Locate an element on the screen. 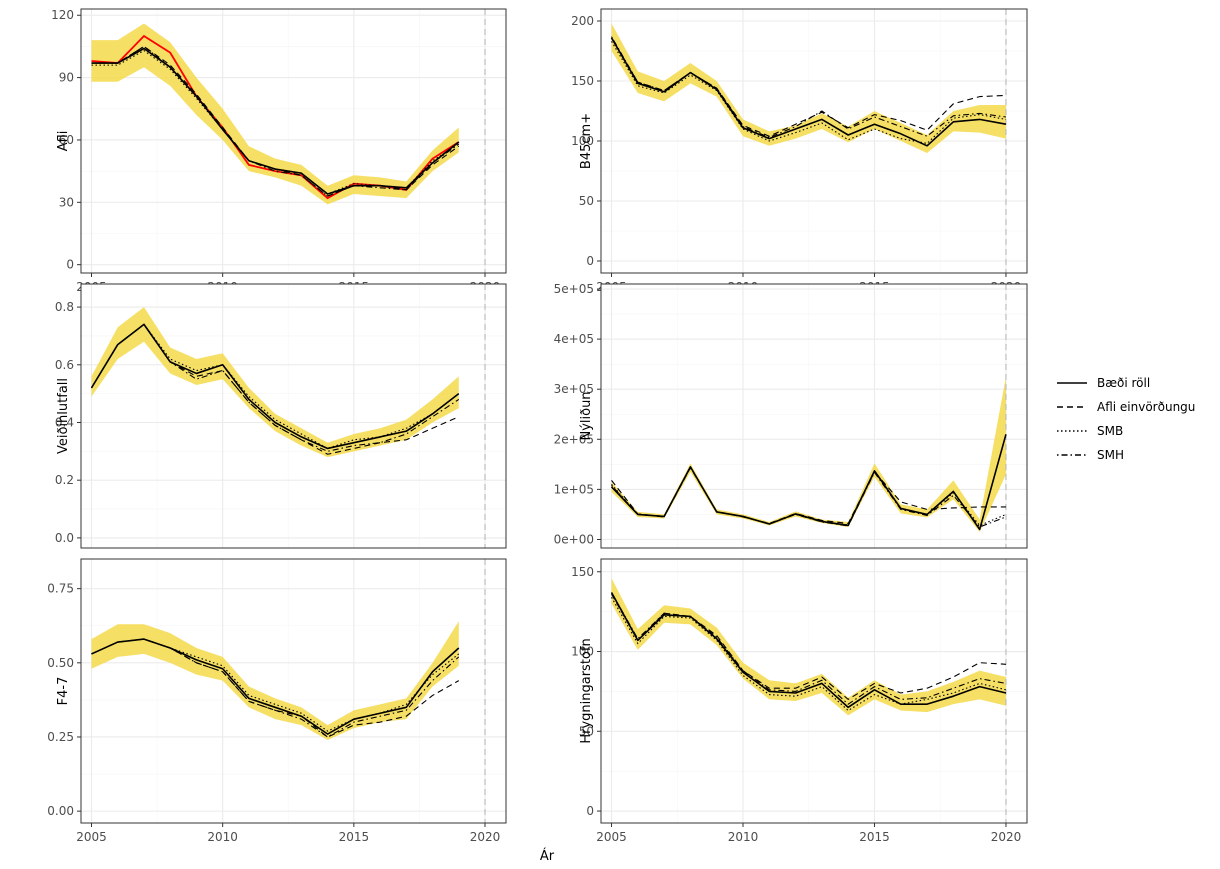  panel-b45: 0501001502002005201020152020B45cm+ is located at coordinates (799, 151).